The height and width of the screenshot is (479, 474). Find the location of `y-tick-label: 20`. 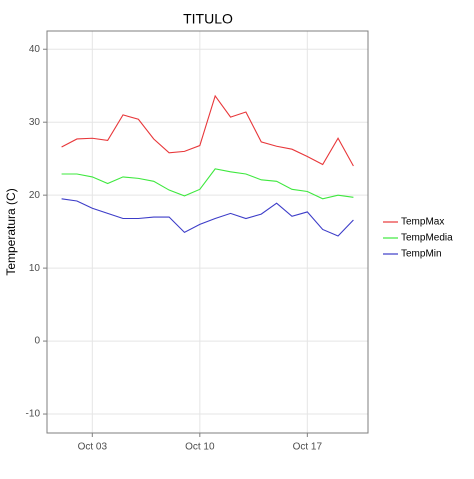

y-tick-label: 20 is located at coordinates (35, 195).